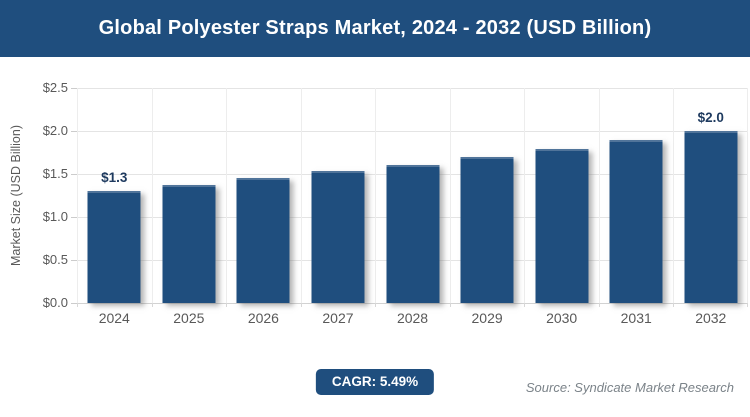 This screenshot has width=750, height=417. I want to click on x-tick-label-2024: 2024, so click(114, 318).